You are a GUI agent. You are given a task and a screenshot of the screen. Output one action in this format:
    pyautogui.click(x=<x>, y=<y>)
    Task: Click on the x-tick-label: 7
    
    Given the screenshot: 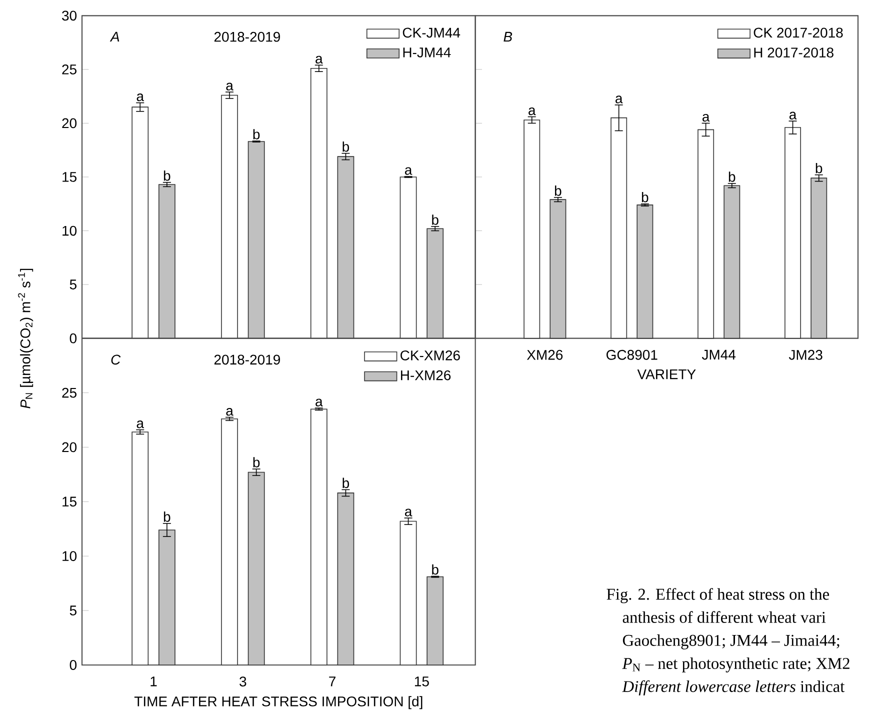 What is the action you would take?
    pyautogui.click(x=332, y=681)
    